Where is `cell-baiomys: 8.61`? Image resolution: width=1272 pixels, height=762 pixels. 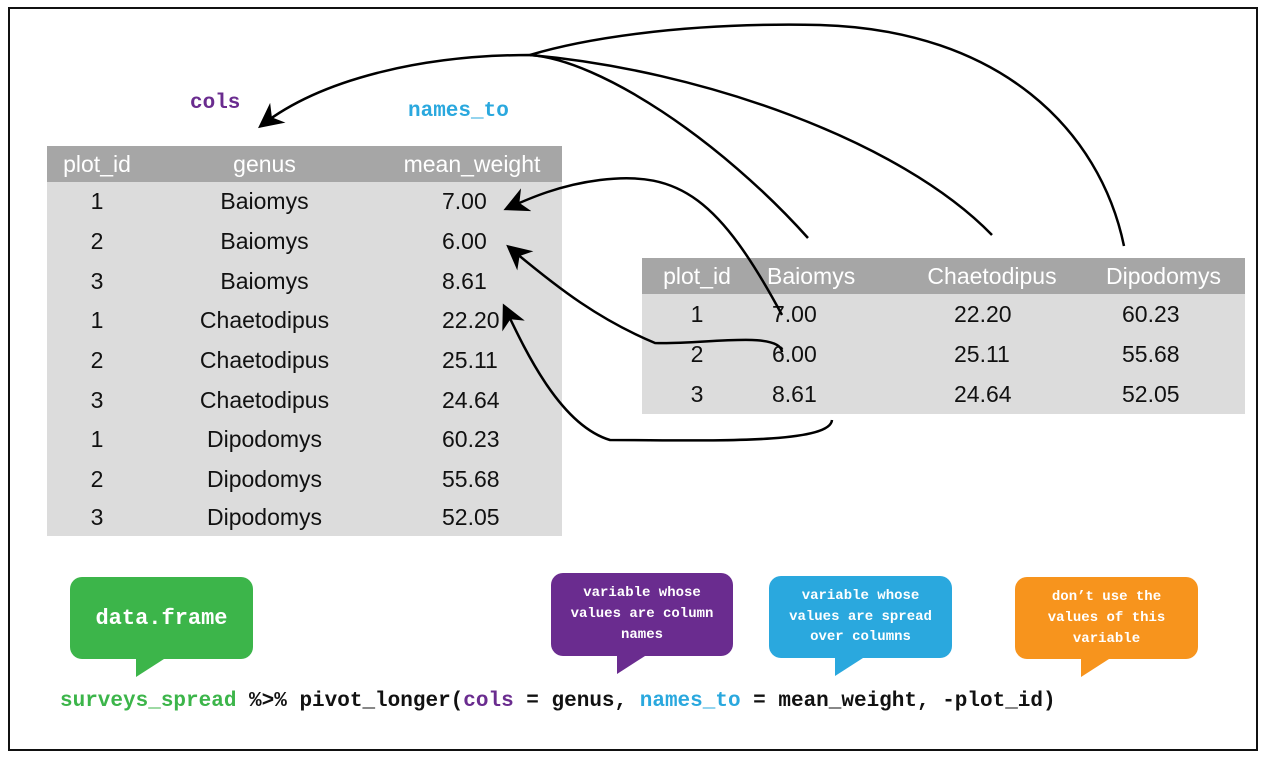 cell-baiomys: 8.61 is located at coordinates (827, 394).